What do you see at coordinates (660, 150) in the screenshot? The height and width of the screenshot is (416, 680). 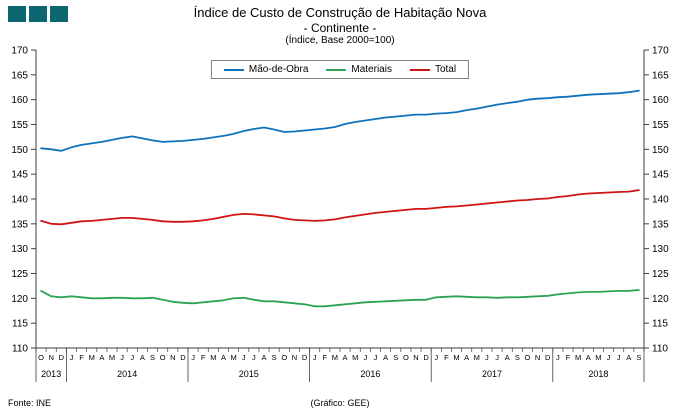 I see `y-tick-label-right: 150` at bounding box center [660, 150].